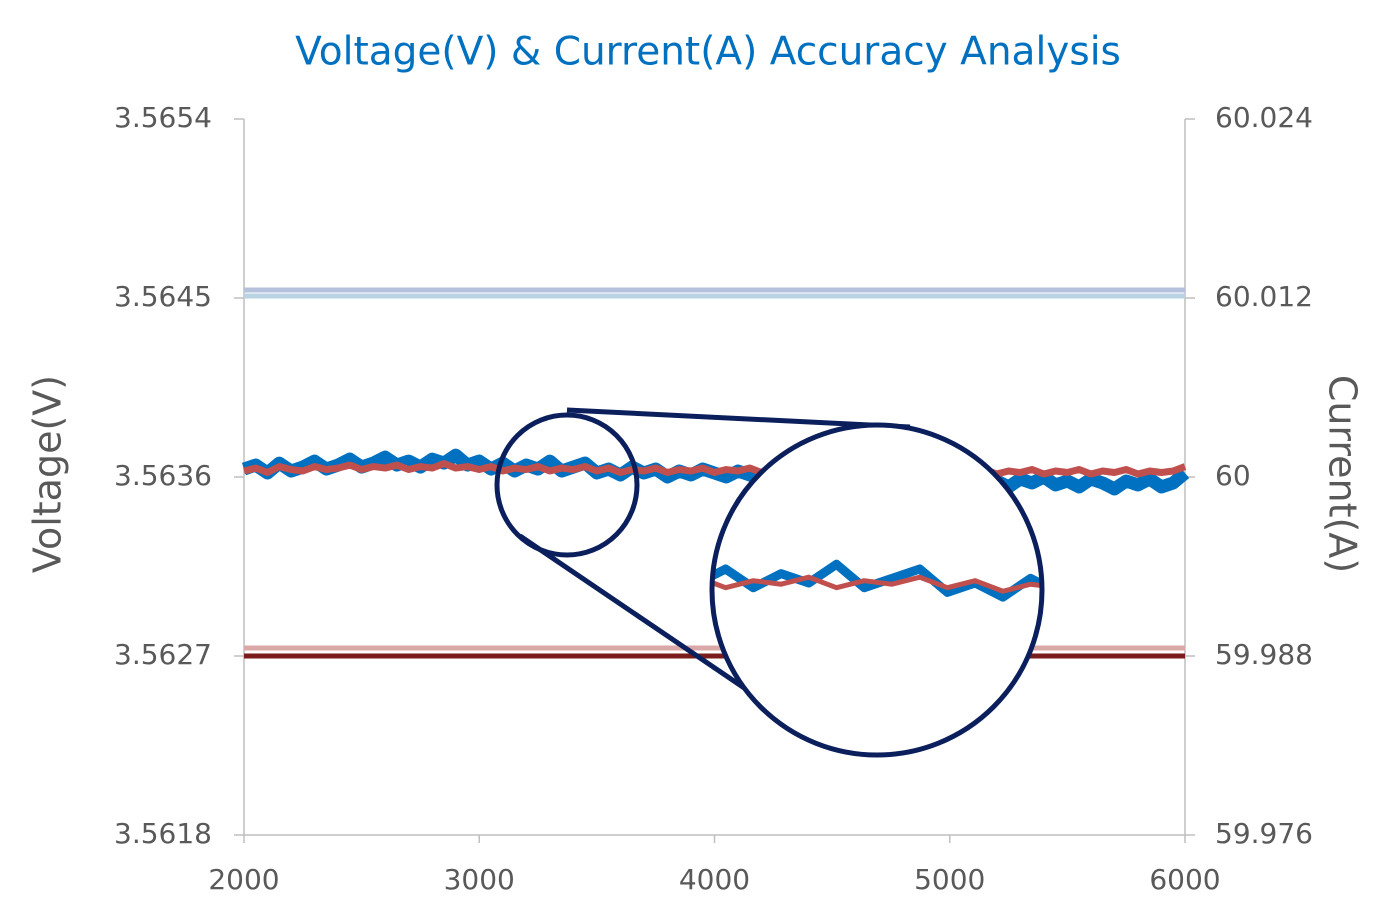 The height and width of the screenshot is (906, 1394). Describe the element at coordinates (1264, 654) in the screenshot. I see `y2-tick-label: 59.988` at that location.